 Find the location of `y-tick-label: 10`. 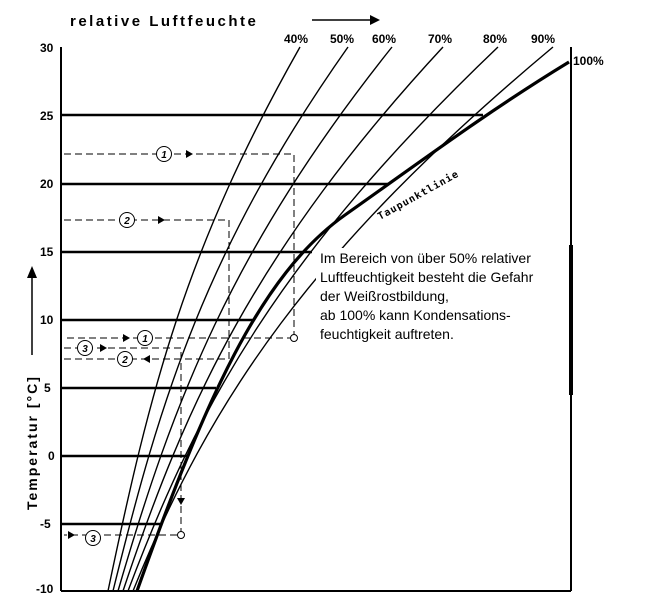

y-tick-label: 10 is located at coordinates (47, 320).